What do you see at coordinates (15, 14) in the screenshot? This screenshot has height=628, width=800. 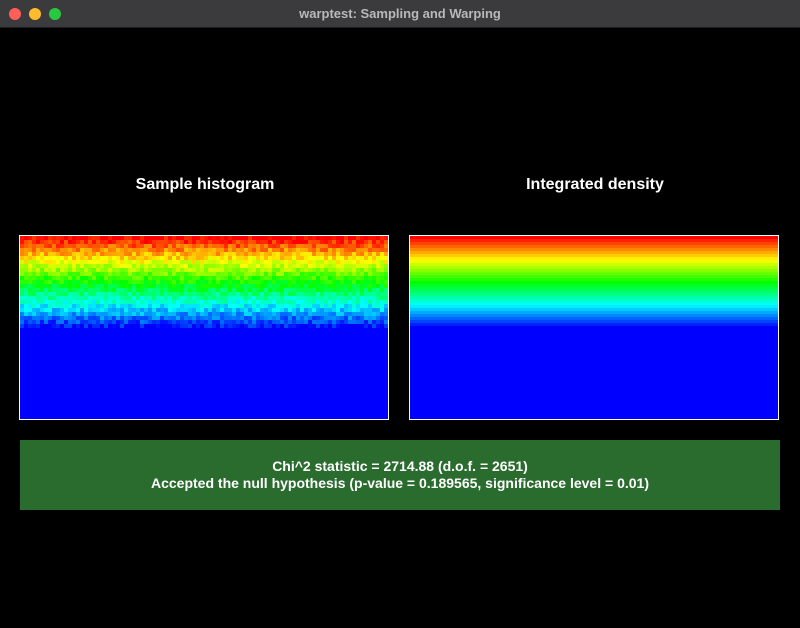 I see `close-window-button` at bounding box center [15, 14].